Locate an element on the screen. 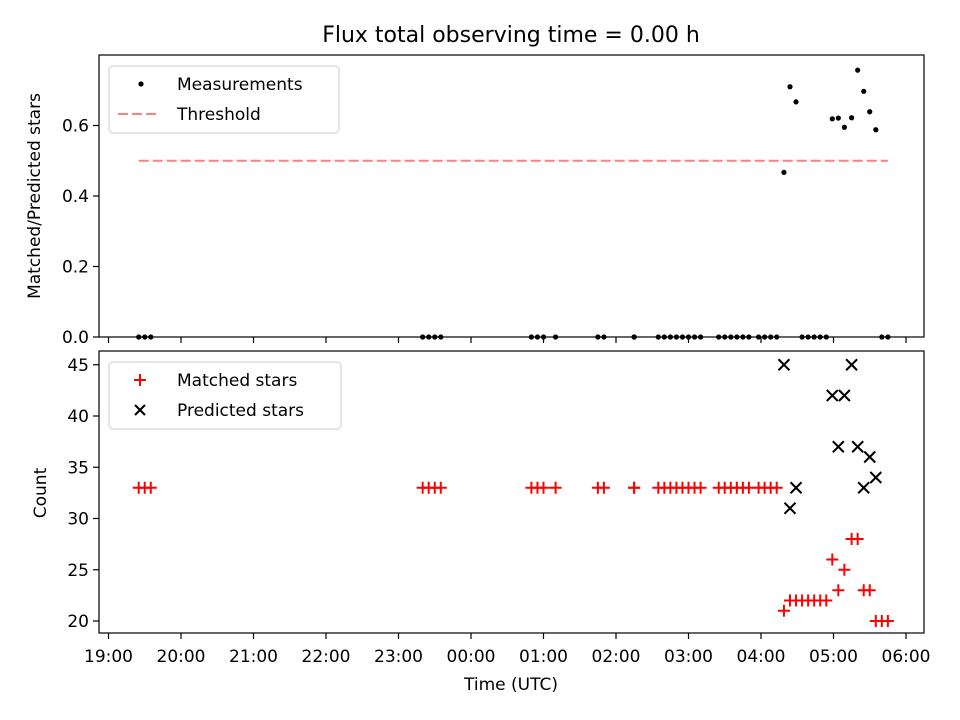  top-x-ticks is located at coordinates (507, 340).